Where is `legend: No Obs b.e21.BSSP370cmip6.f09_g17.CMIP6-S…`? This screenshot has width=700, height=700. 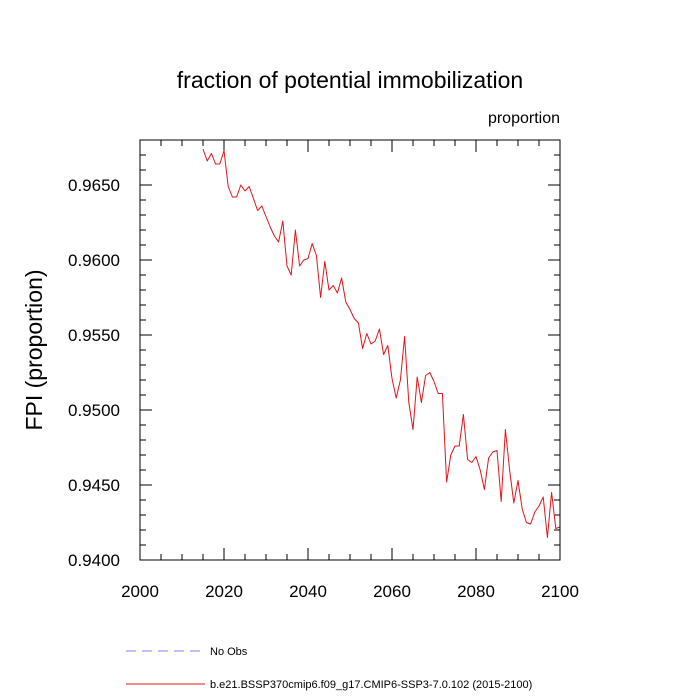 legend: No Obs b.e21.BSSP370cmip6.f09_g17.CMIP6-S… is located at coordinates (329, 668).